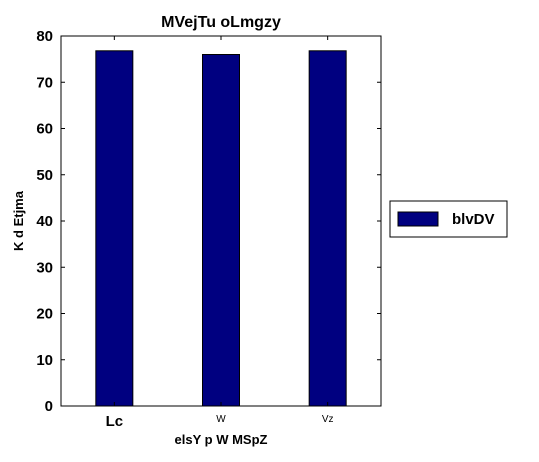 The height and width of the screenshot is (462, 539). Describe the element at coordinates (44, 314) in the screenshot. I see `y-tick-label: 20` at that location.